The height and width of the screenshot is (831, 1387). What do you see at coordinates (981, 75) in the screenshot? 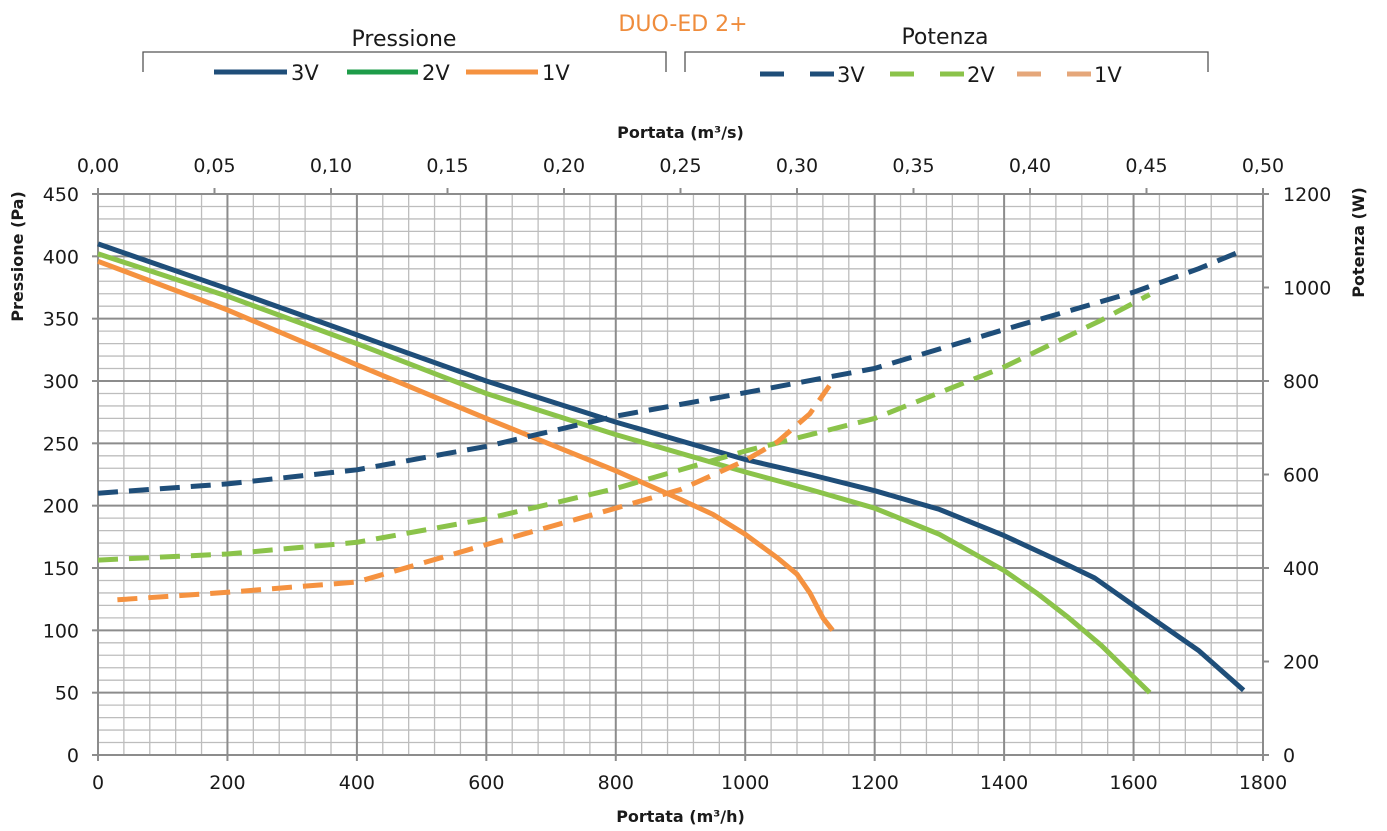
I see `legend-label-potenza-2v: 2V` at bounding box center [981, 75].